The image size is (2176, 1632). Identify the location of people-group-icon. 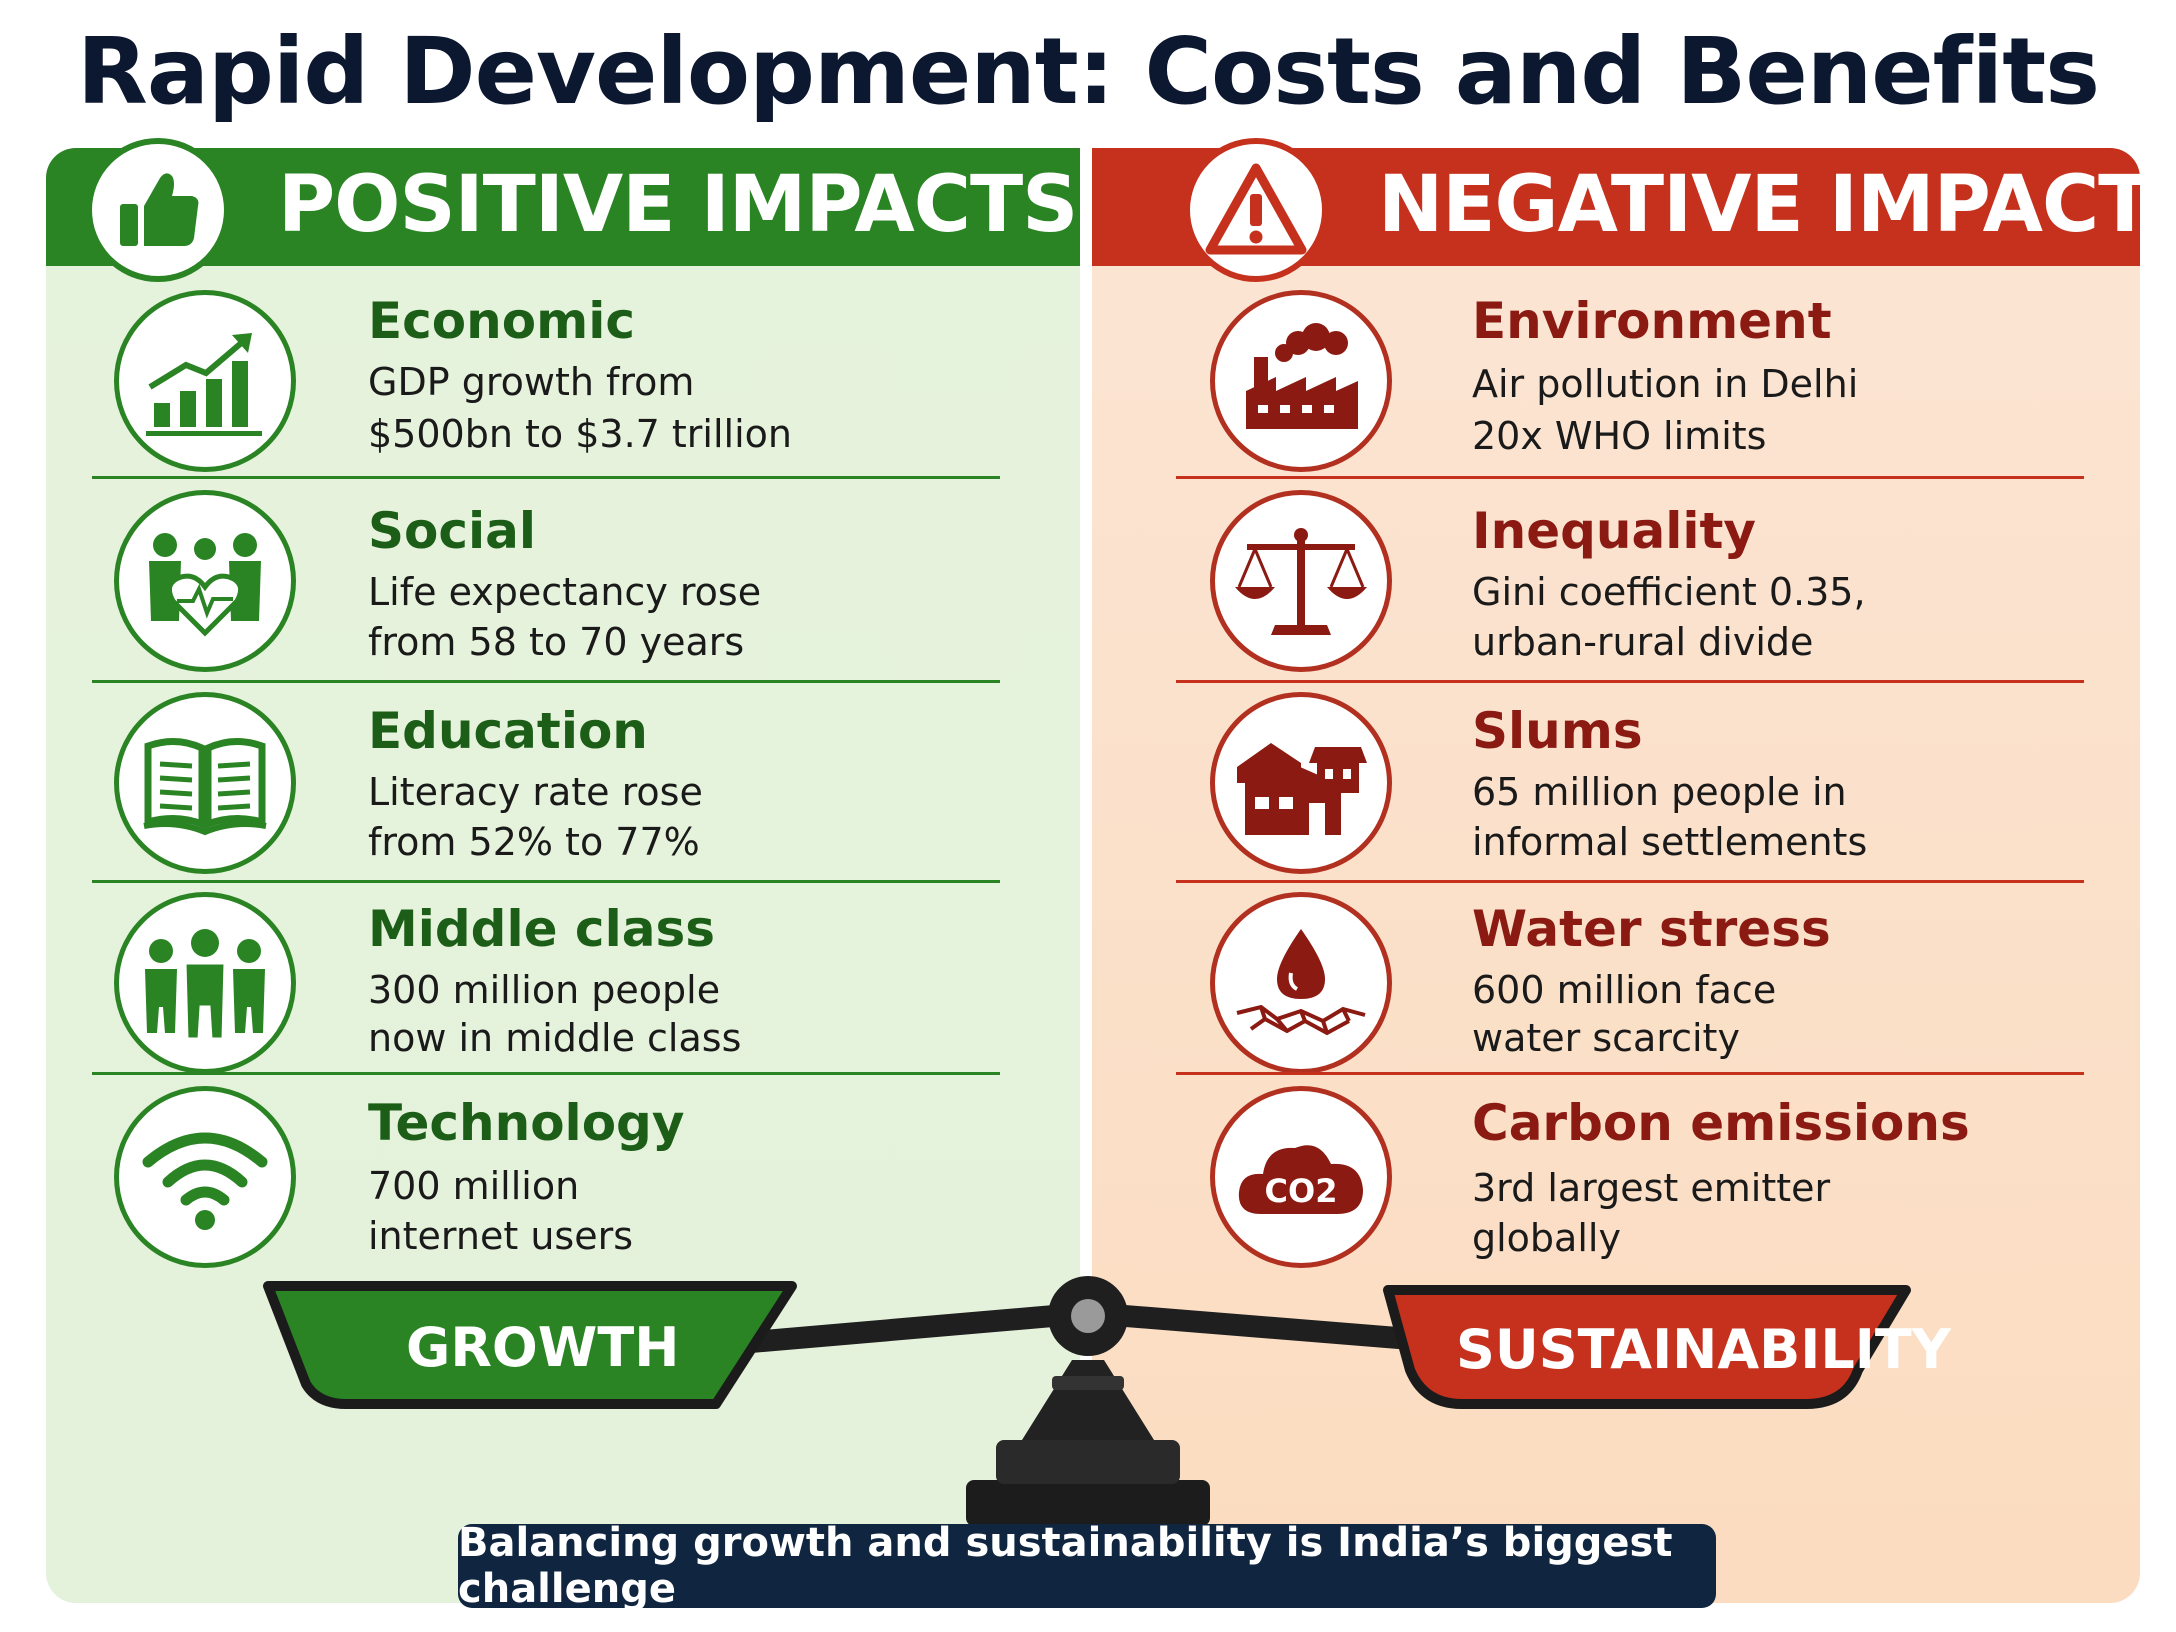
(205, 983).